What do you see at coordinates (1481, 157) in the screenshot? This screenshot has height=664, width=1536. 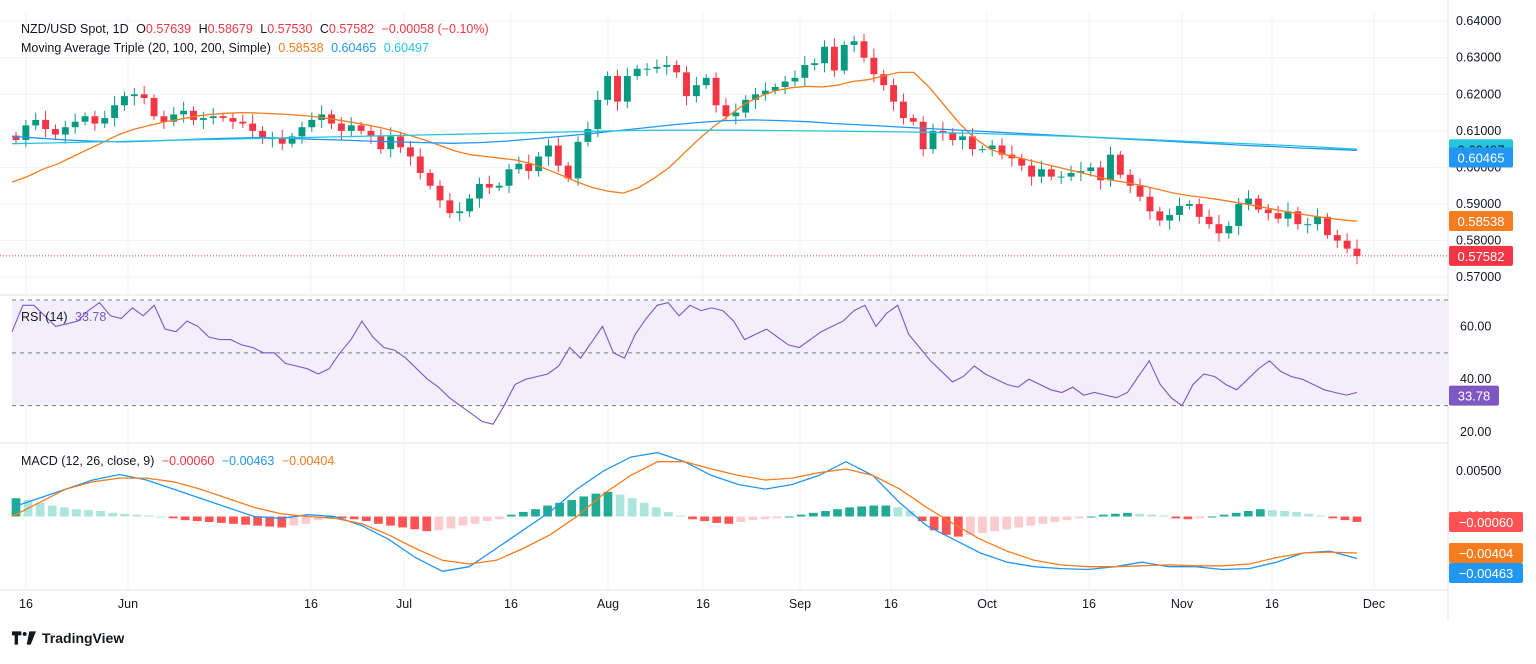 I see `ma100-price-badge` at bounding box center [1481, 157].